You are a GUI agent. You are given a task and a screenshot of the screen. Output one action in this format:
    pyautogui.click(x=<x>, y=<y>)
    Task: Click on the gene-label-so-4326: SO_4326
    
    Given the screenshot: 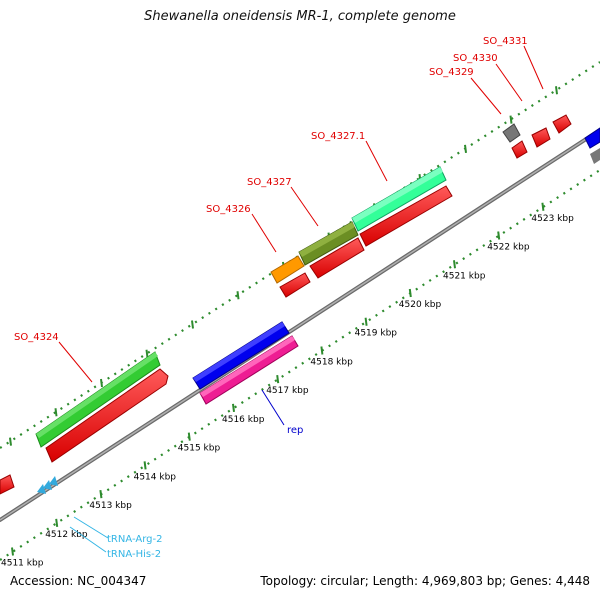 What is the action you would take?
    pyautogui.click(x=228, y=209)
    